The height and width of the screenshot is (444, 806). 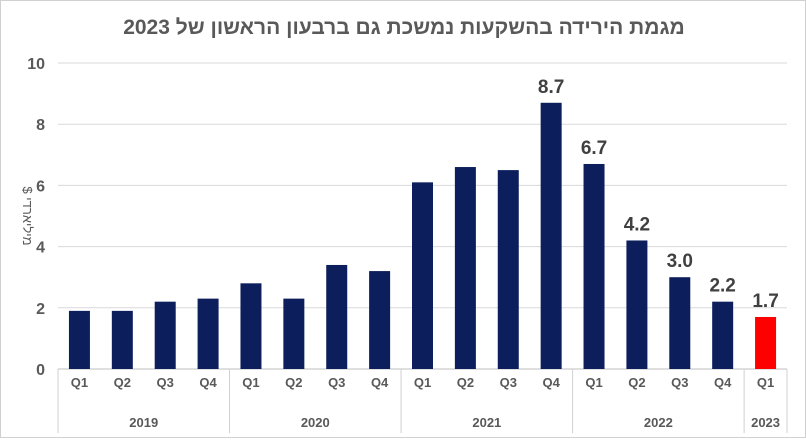 I want to click on y-axis-label: מיליארדי $, so click(x=27, y=215).